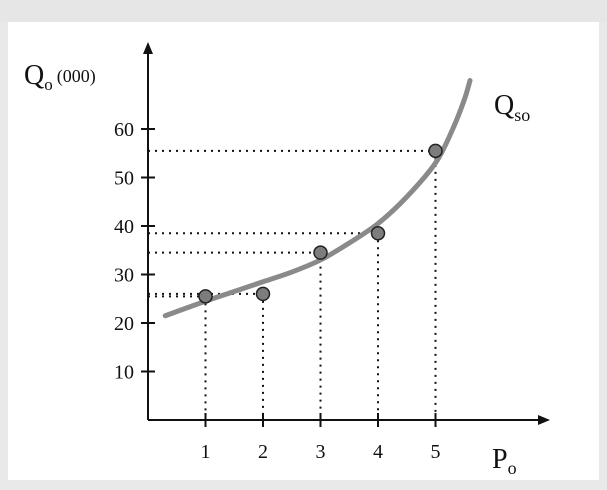  I want to click on y-tick-label: 20, so click(124, 324).